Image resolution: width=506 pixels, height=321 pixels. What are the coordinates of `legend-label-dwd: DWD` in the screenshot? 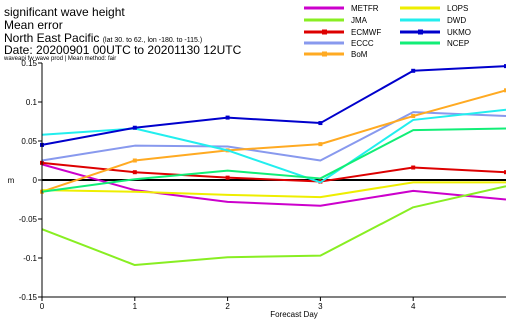 It's located at (456, 20).